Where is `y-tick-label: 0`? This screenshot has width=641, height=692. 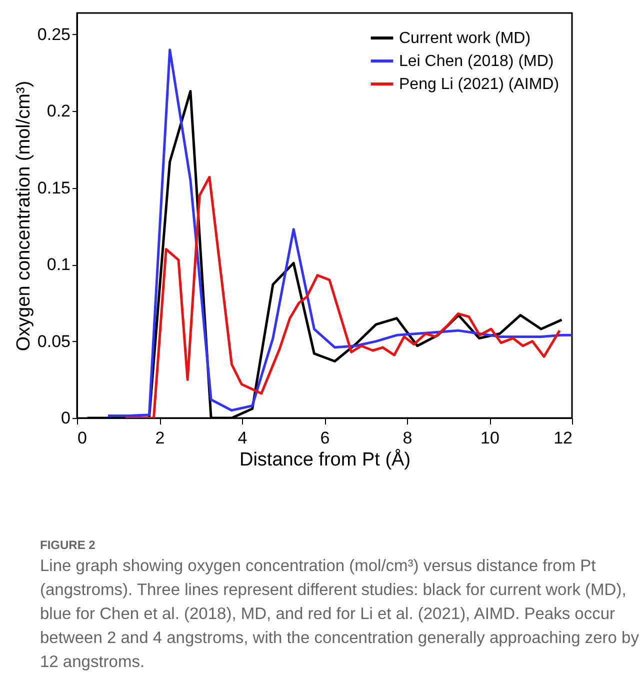 y-tick-label: 0 is located at coordinates (65, 418).